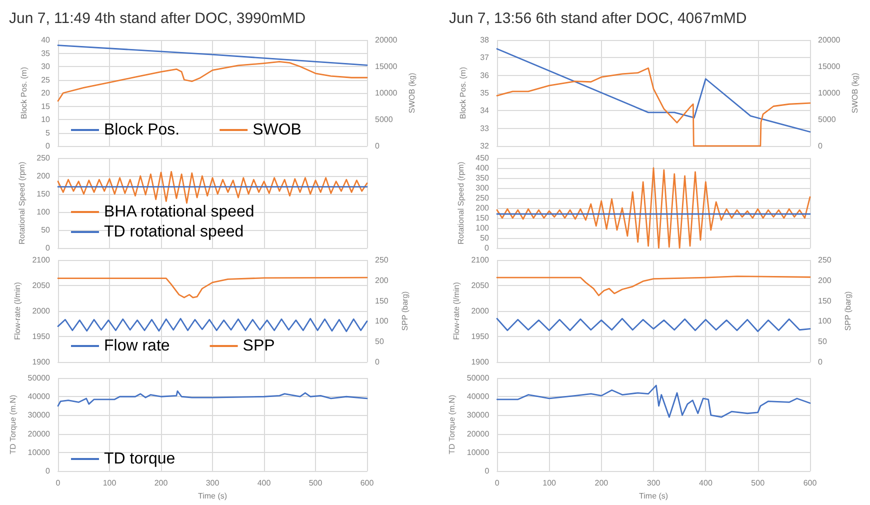  I want to click on legend-label: SPP, so click(258, 346).